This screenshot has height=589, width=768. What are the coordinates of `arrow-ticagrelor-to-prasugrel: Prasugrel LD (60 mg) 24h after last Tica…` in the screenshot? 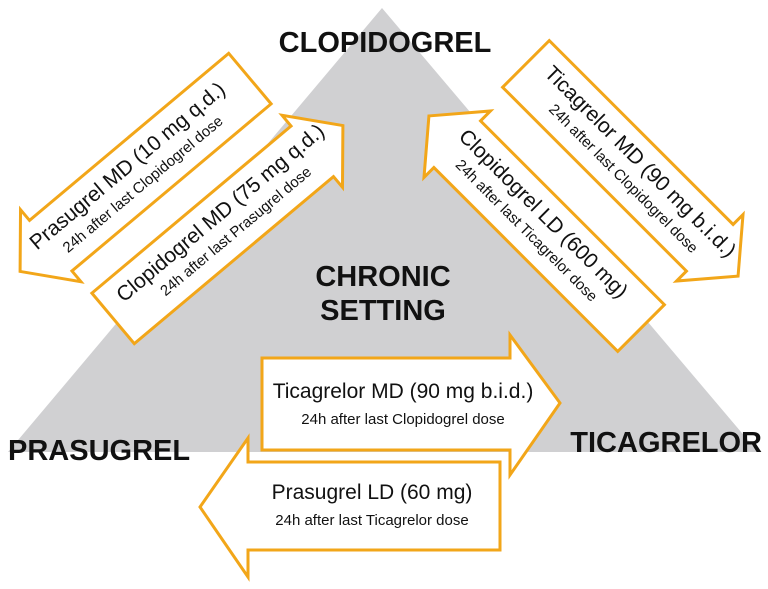 It's located at (350, 507).